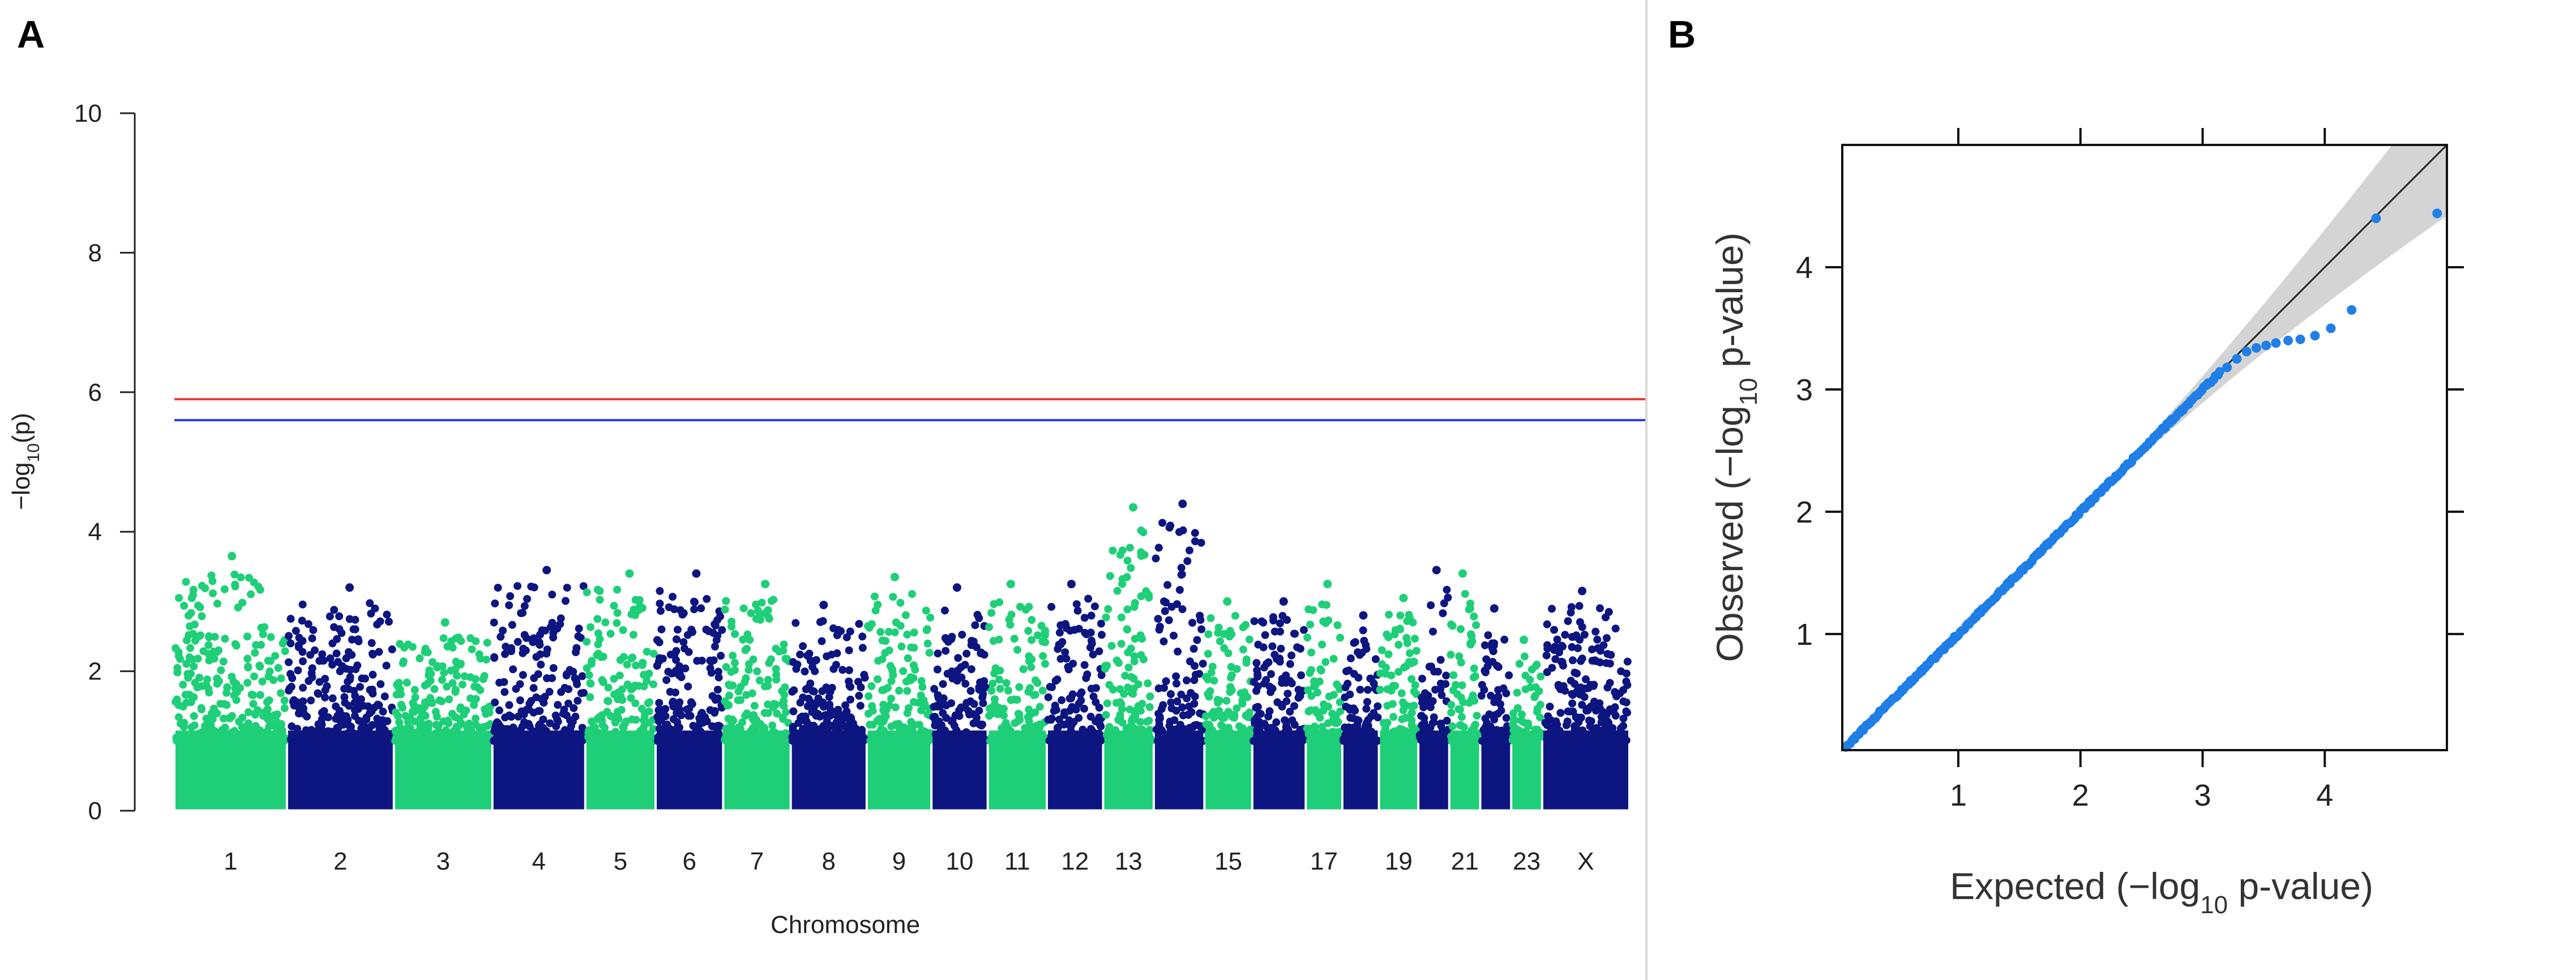 This screenshot has width=2576, height=980. What do you see at coordinates (828, 705) in the screenshot?
I see `chromosome-8-points` at bounding box center [828, 705].